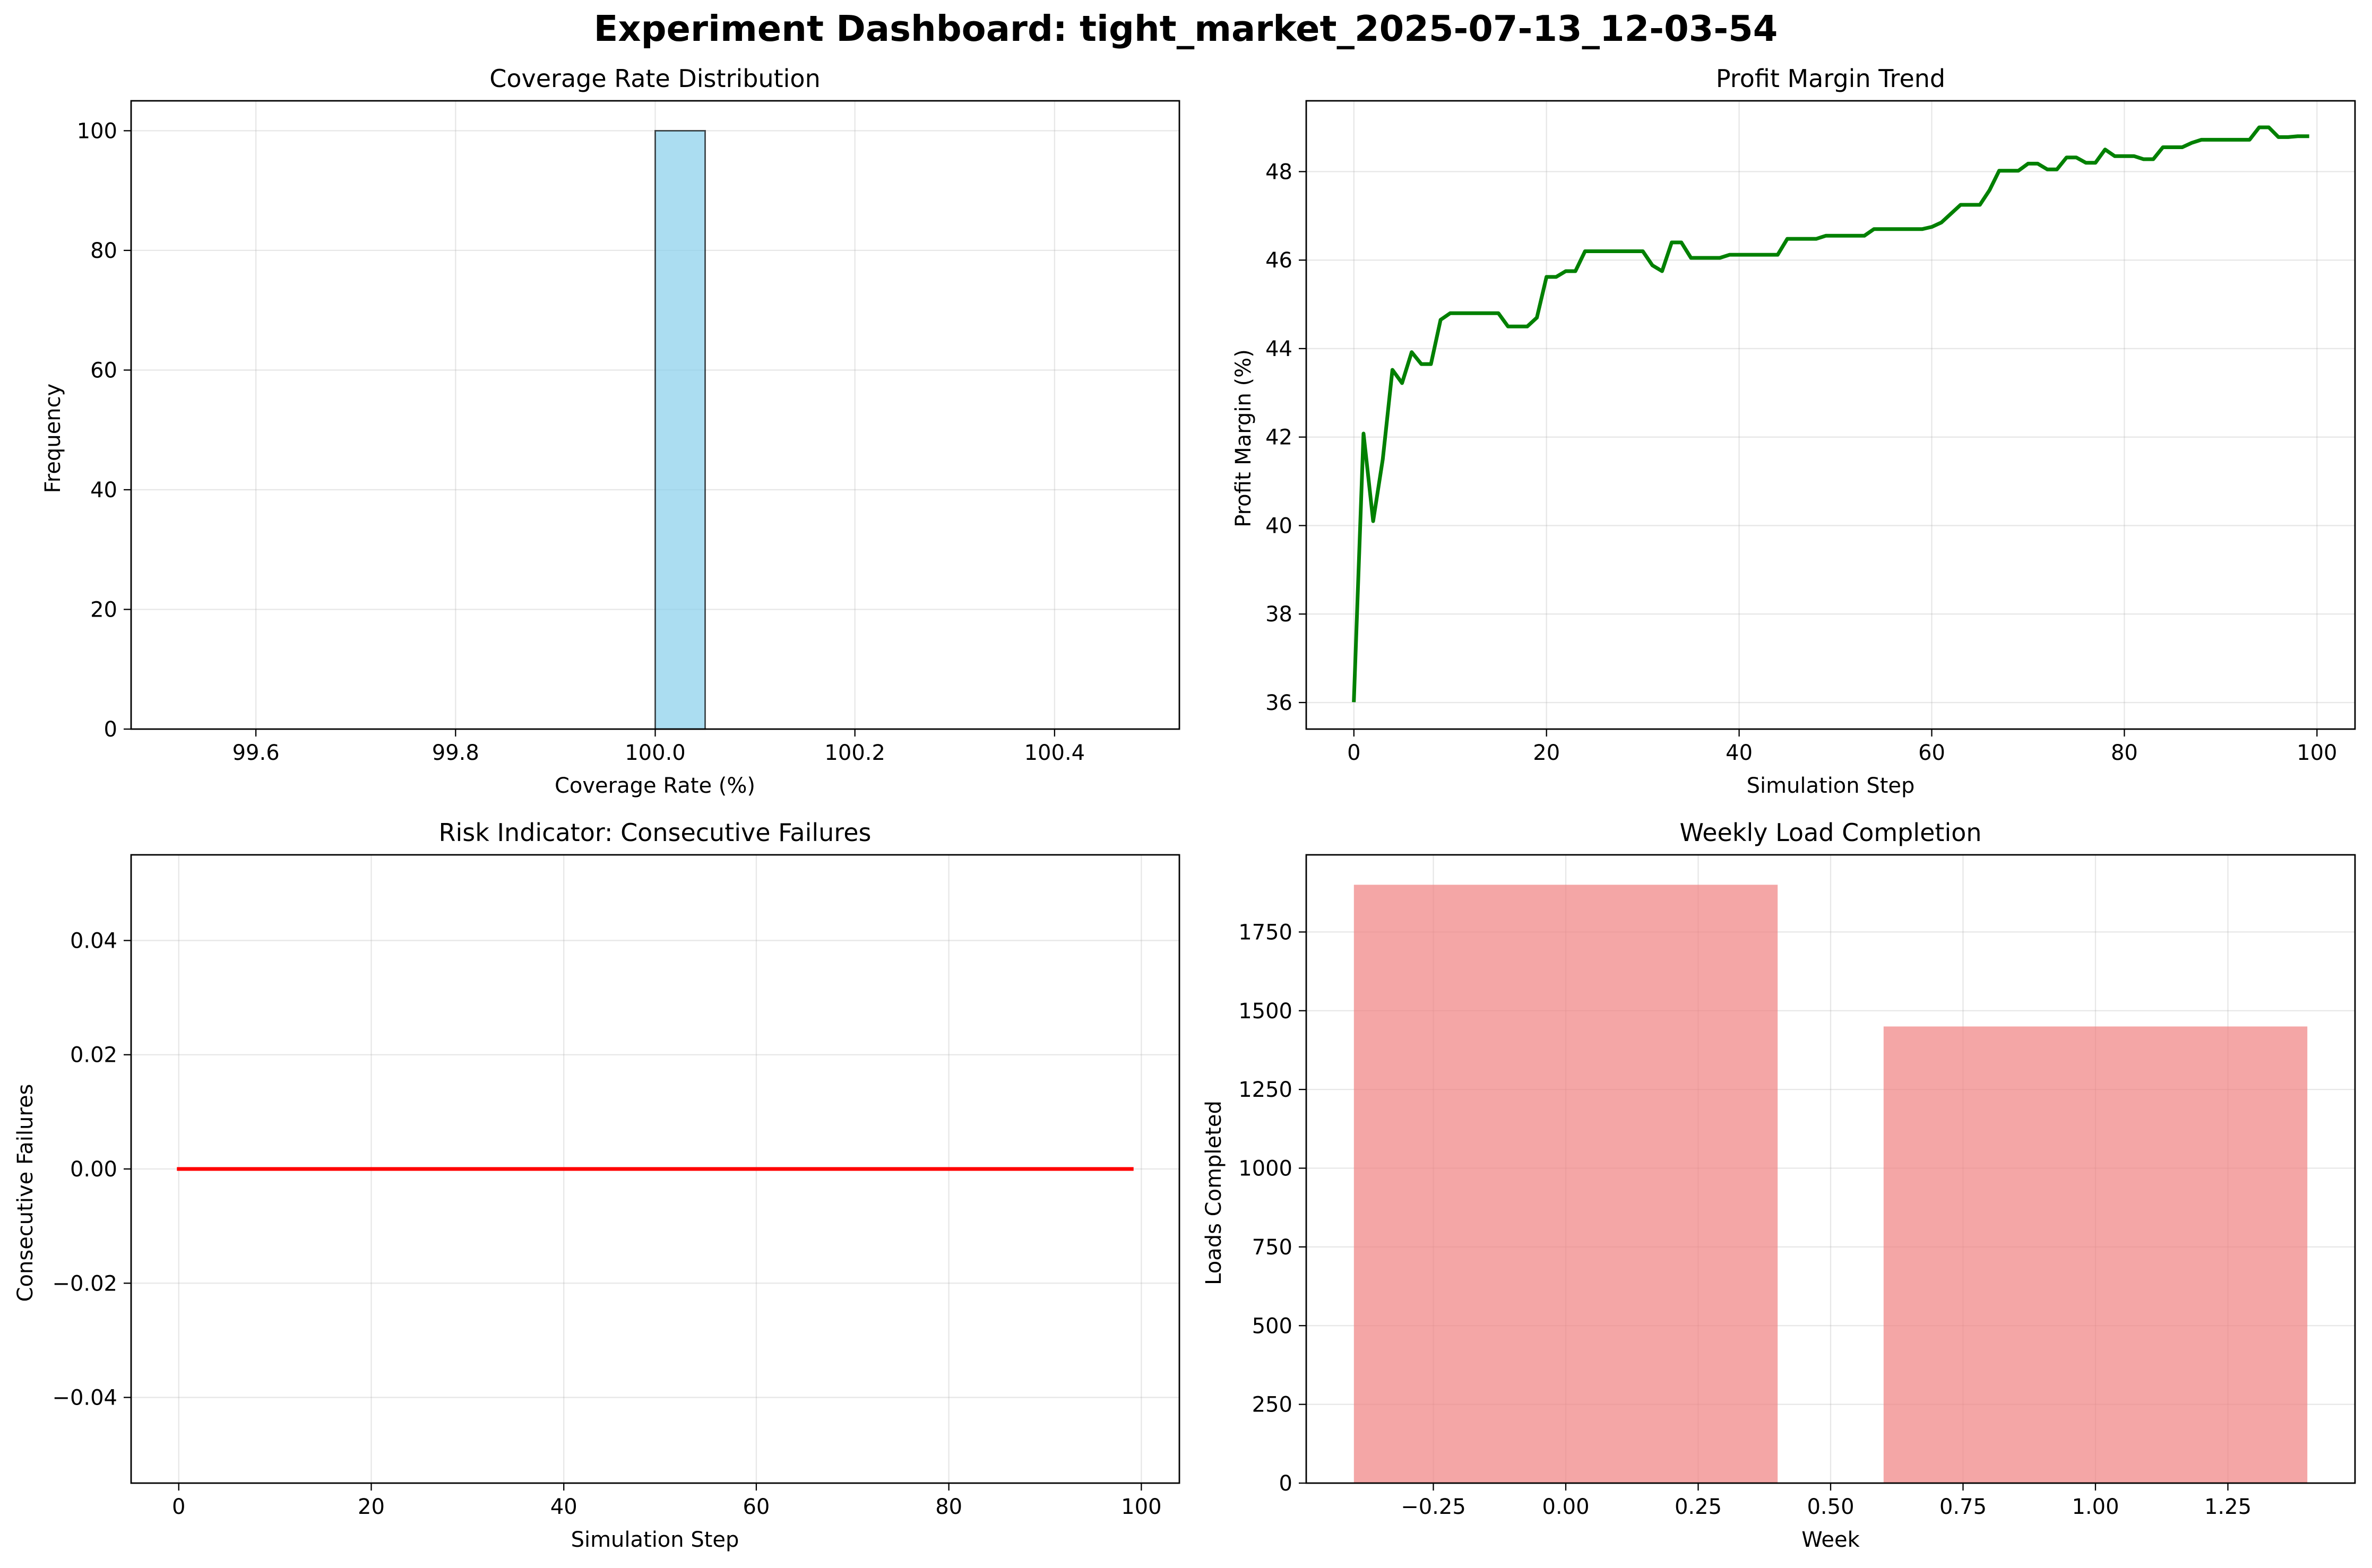  What do you see at coordinates (1278, 703) in the screenshot?
I see `profit-y-tick-label: 36` at bounding box center [1278, 703].